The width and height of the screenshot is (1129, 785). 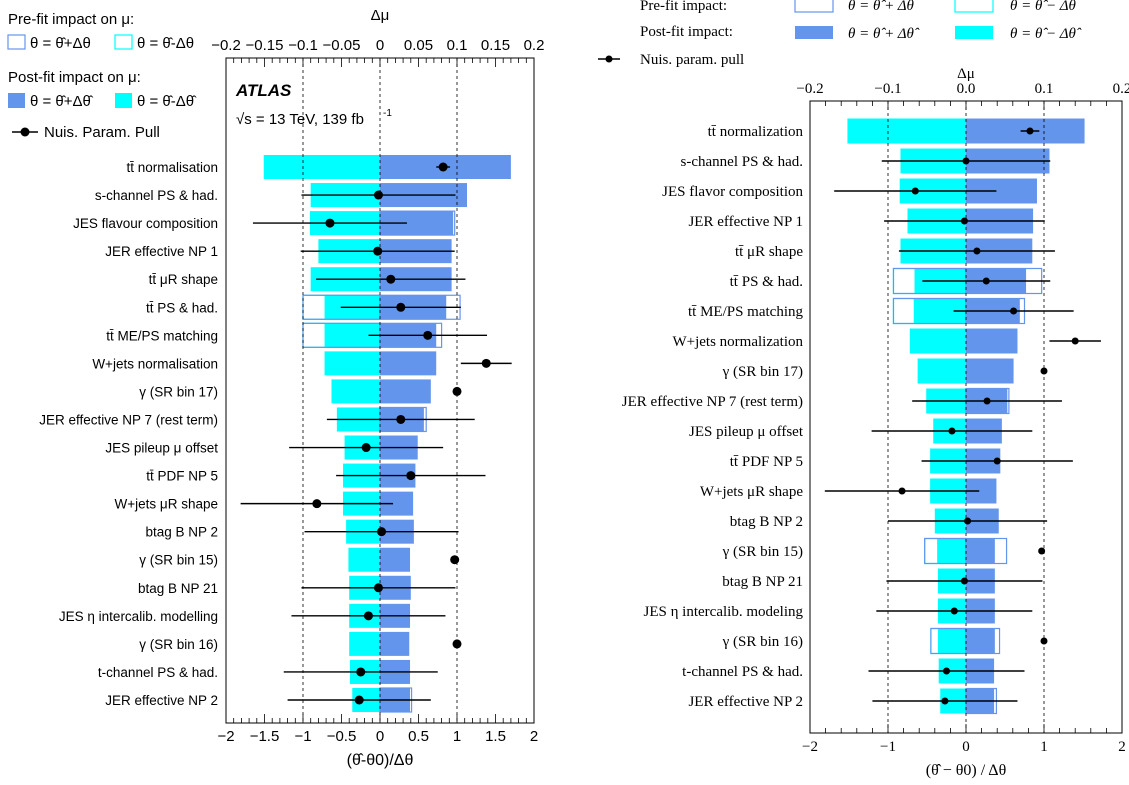 What do you see at coordinates (884, 34) in the screenshot?
I see `postfit-plus-legend-label: θ = θ̂ + Δθ̂` at bounding box center [884, 34].